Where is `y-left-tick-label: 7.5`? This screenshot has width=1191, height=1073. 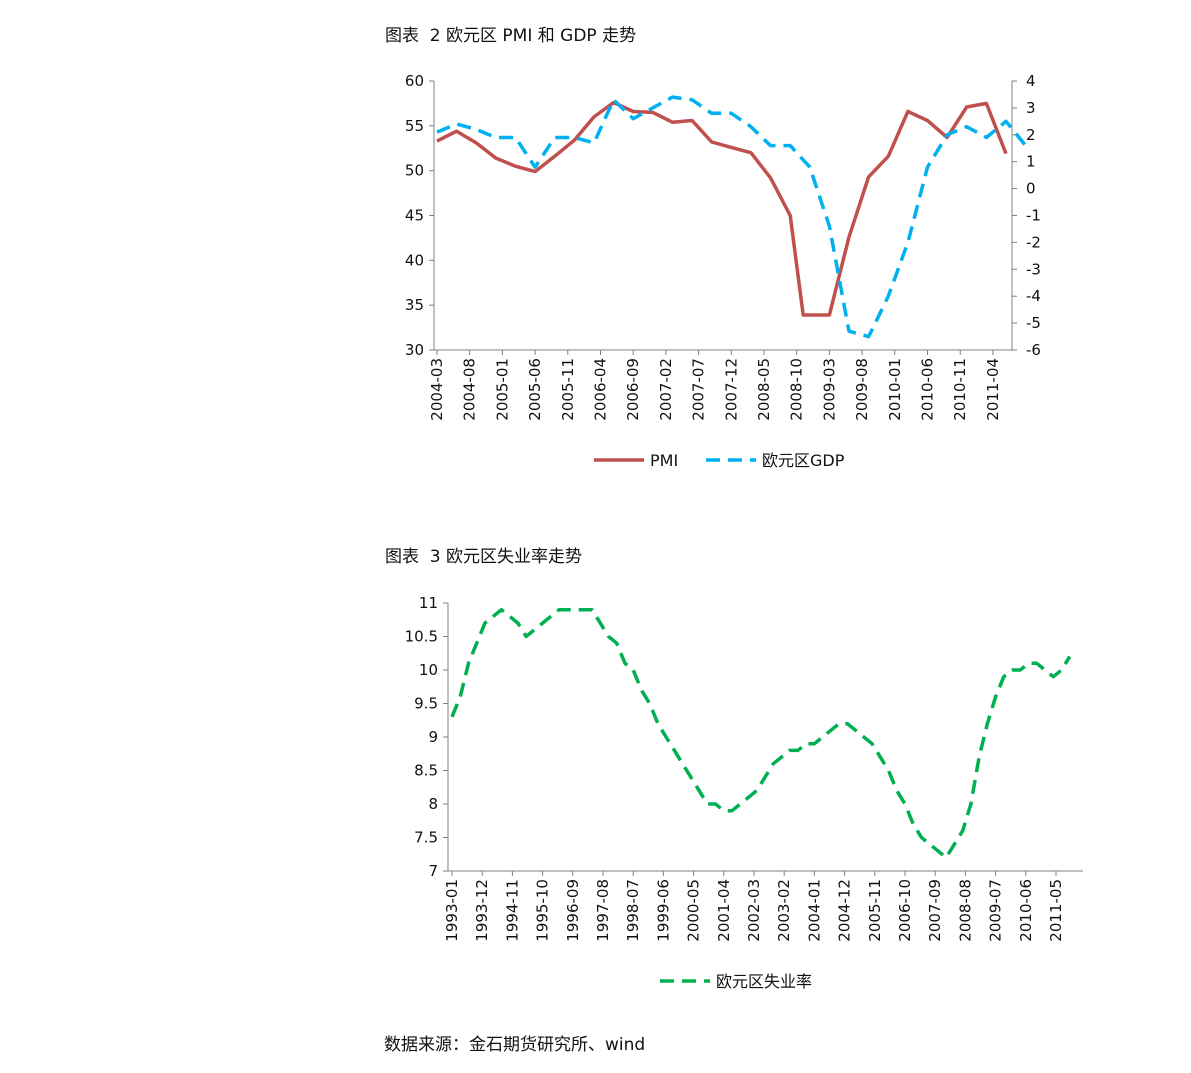 y-left-tick-label: 7.5 is located at coordinates (426, 838).